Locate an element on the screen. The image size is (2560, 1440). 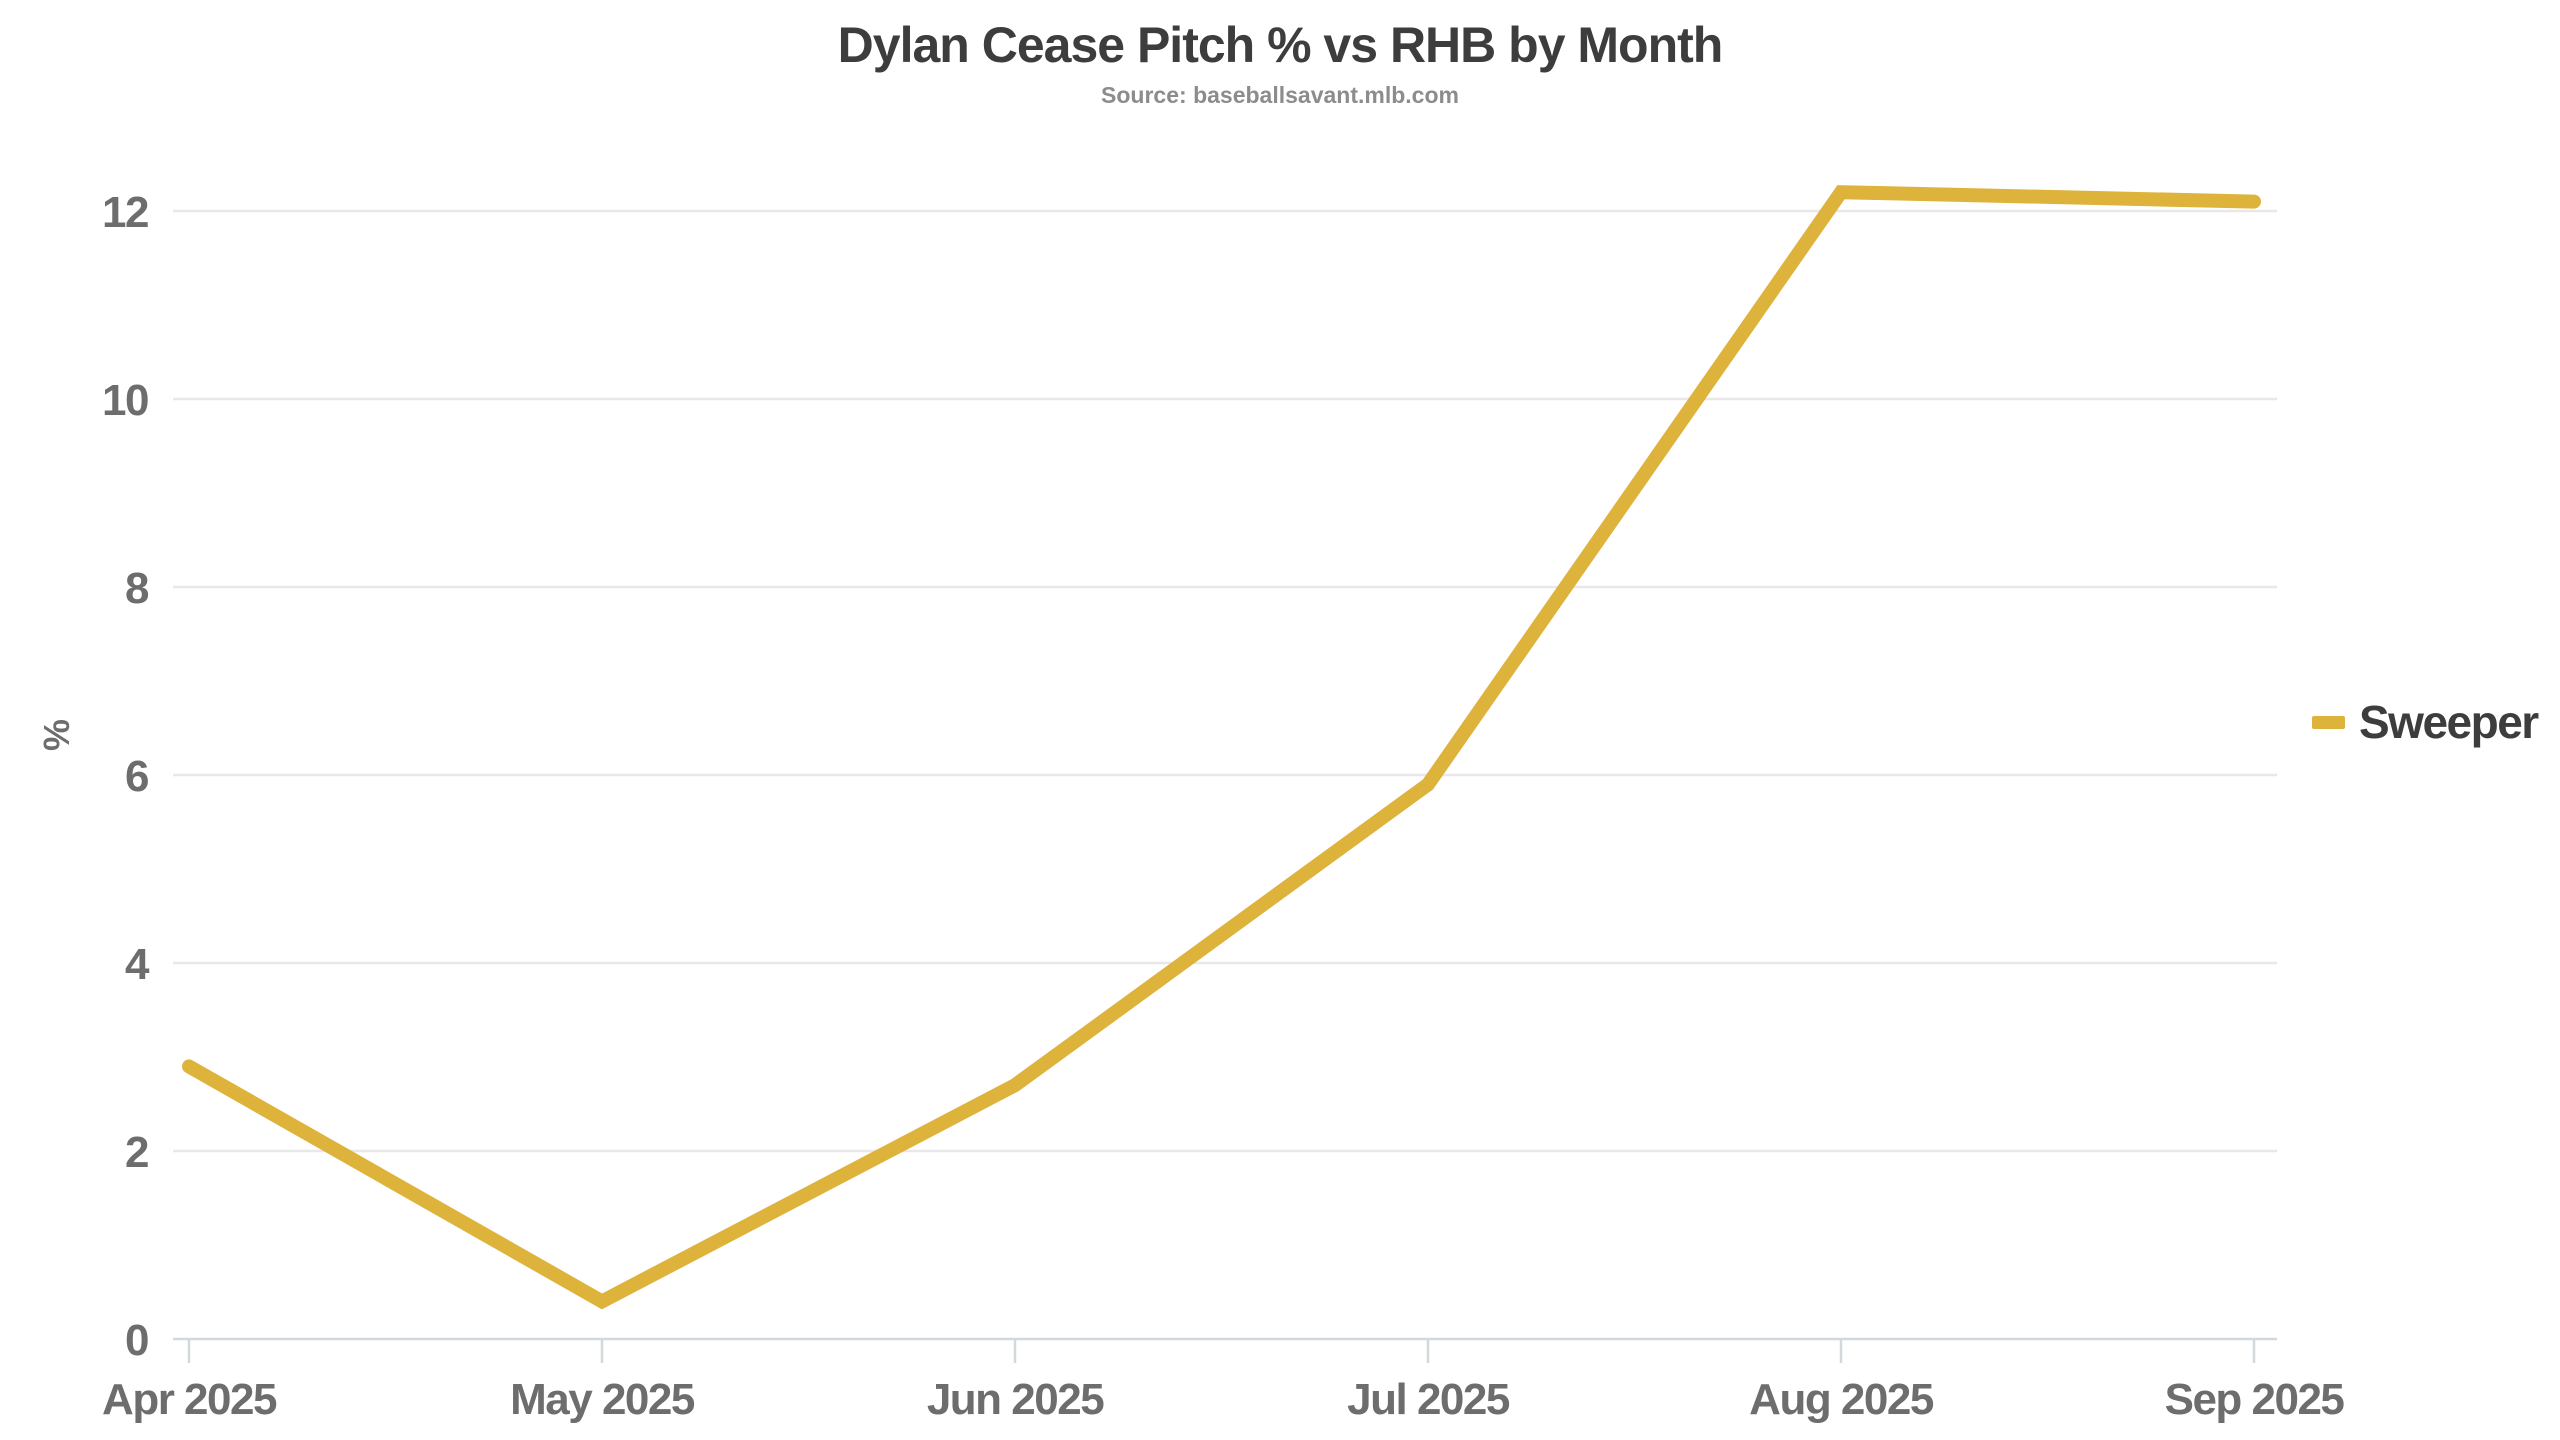
x-tick-label: May 2025 is located at coordinates (602, 1399).